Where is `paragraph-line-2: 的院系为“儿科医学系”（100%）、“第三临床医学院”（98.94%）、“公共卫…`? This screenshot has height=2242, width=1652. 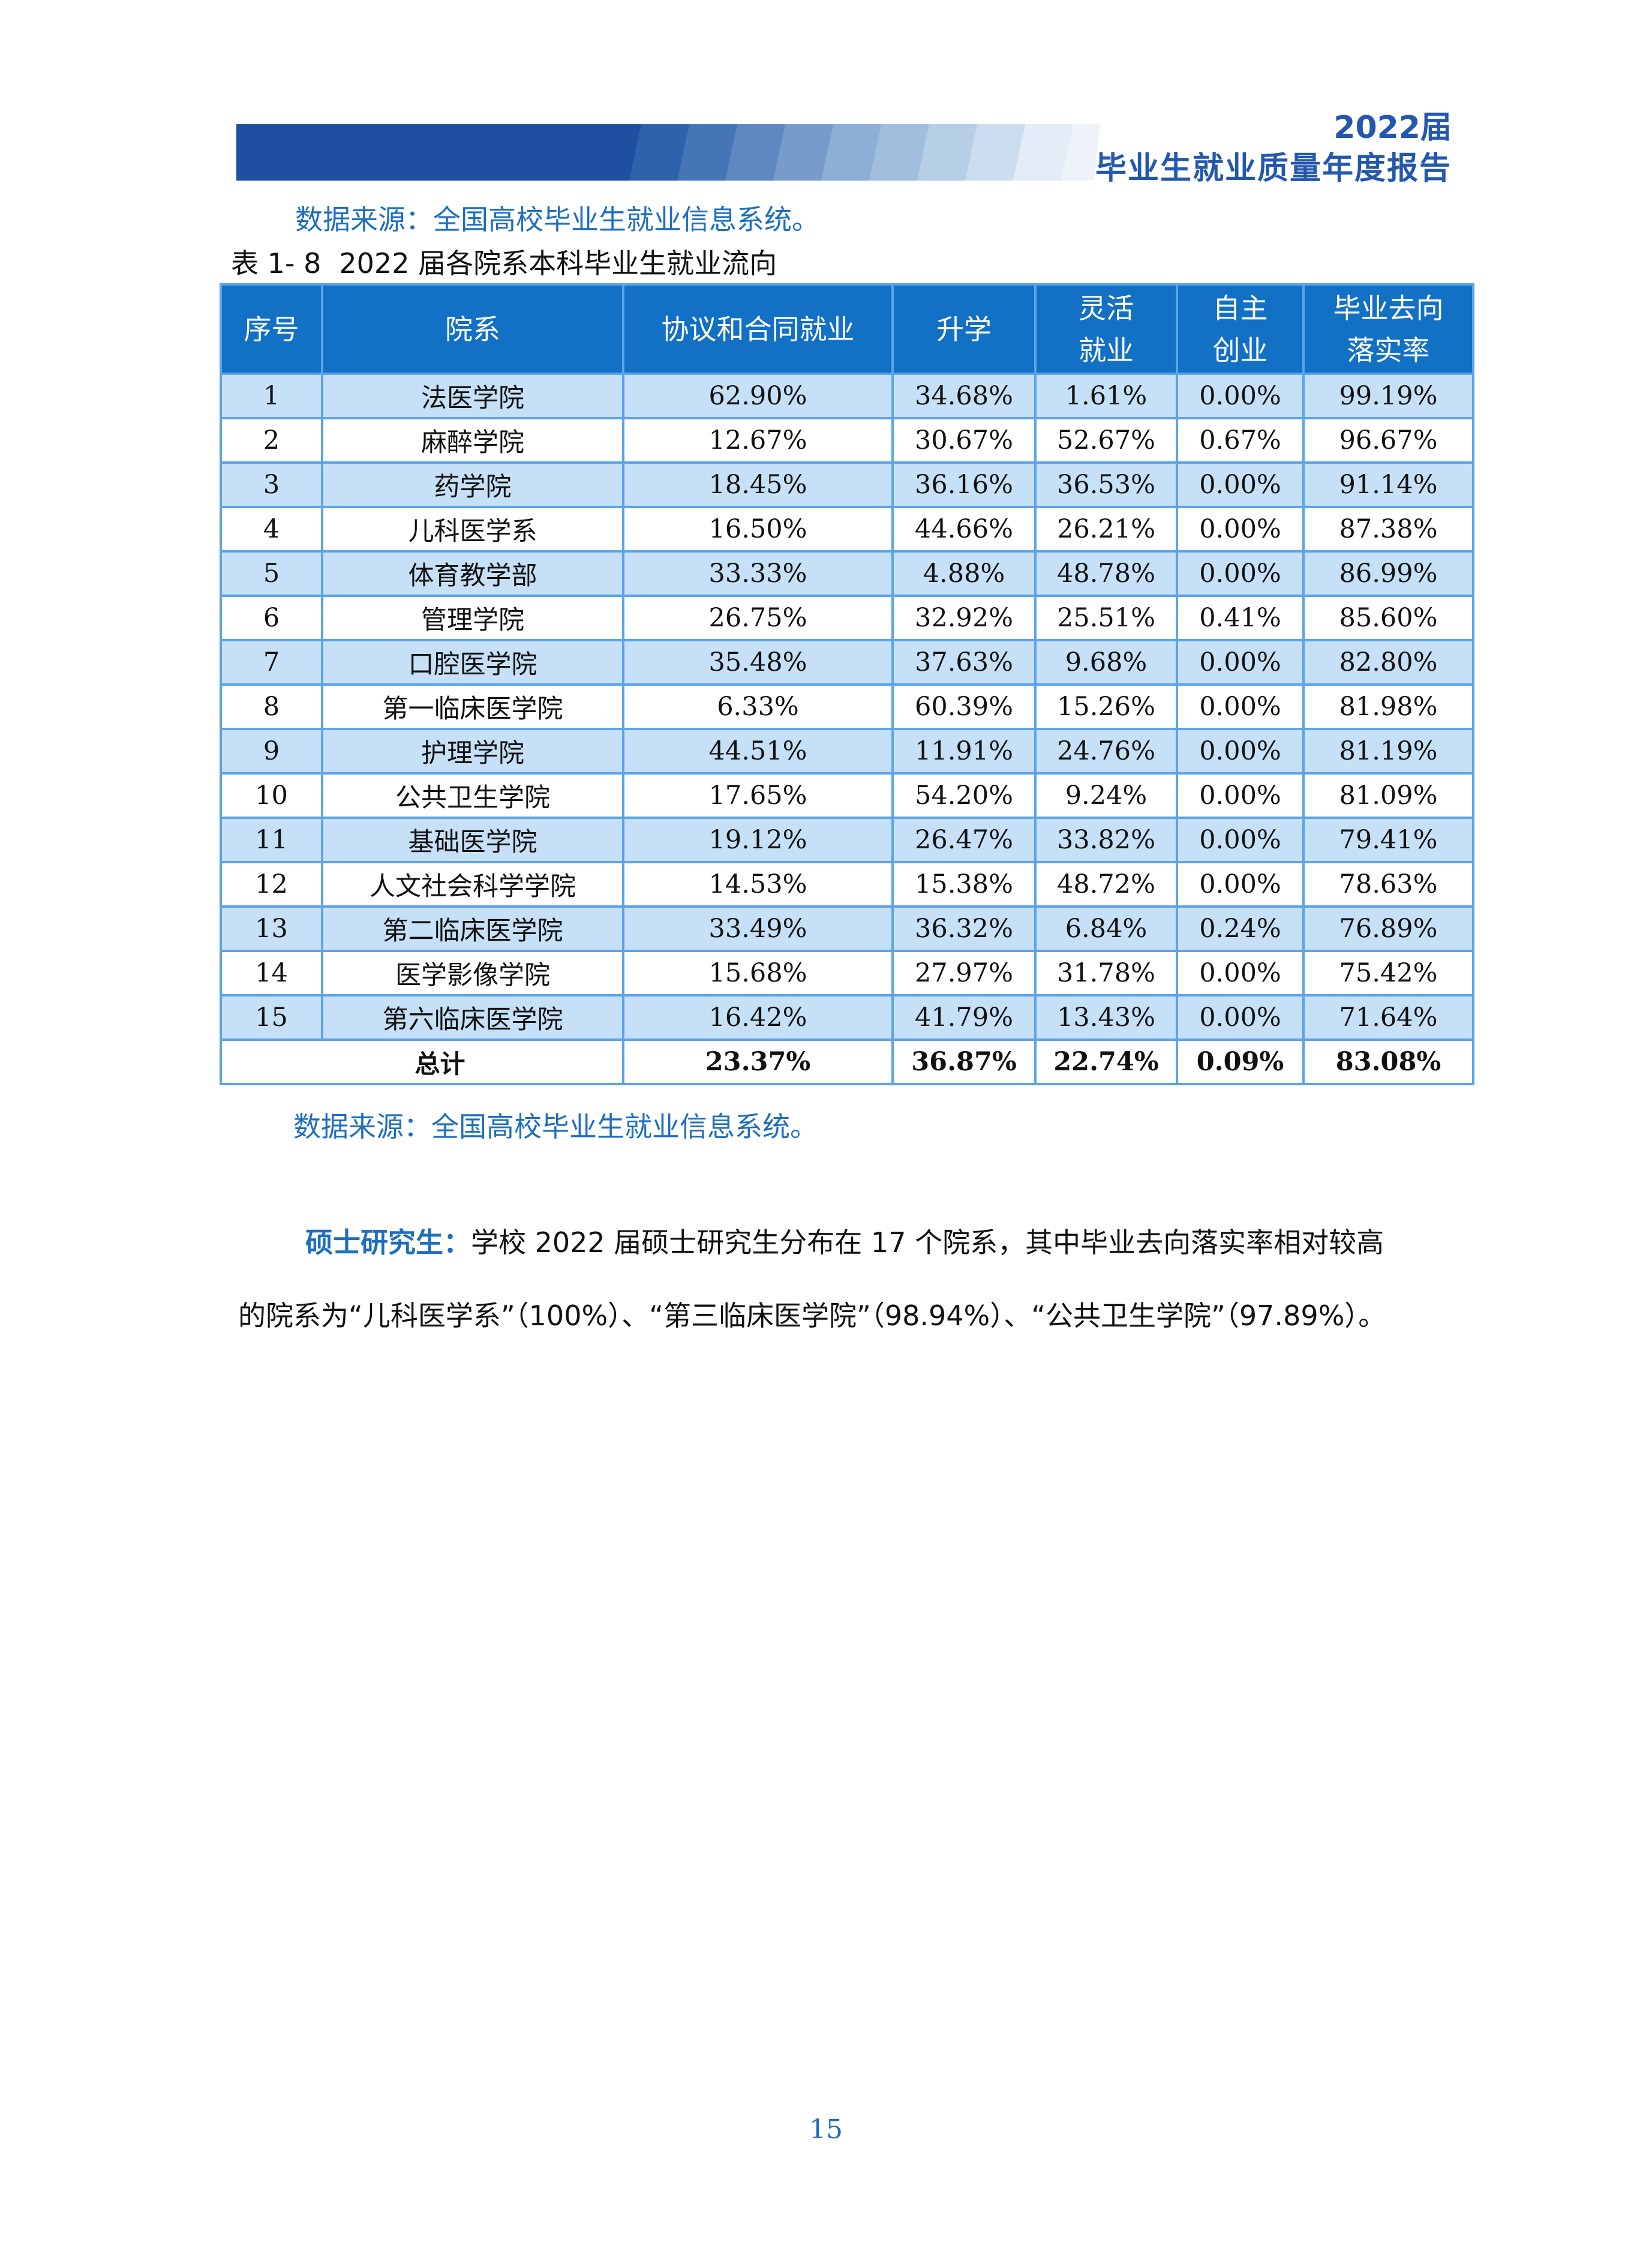
paragraph-line-2: 的院系为“儿科医学系”（100%）、“第三临床医学院”（98.94%）、“公共卫… is located at coordinates (812, 1315).